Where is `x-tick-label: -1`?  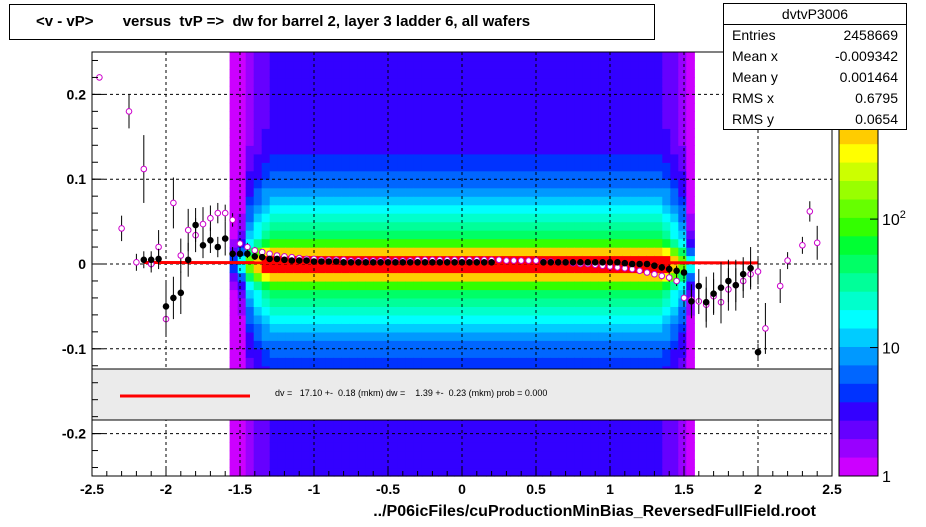
x-tick-label: -1 is located at coordinates (314, 489).